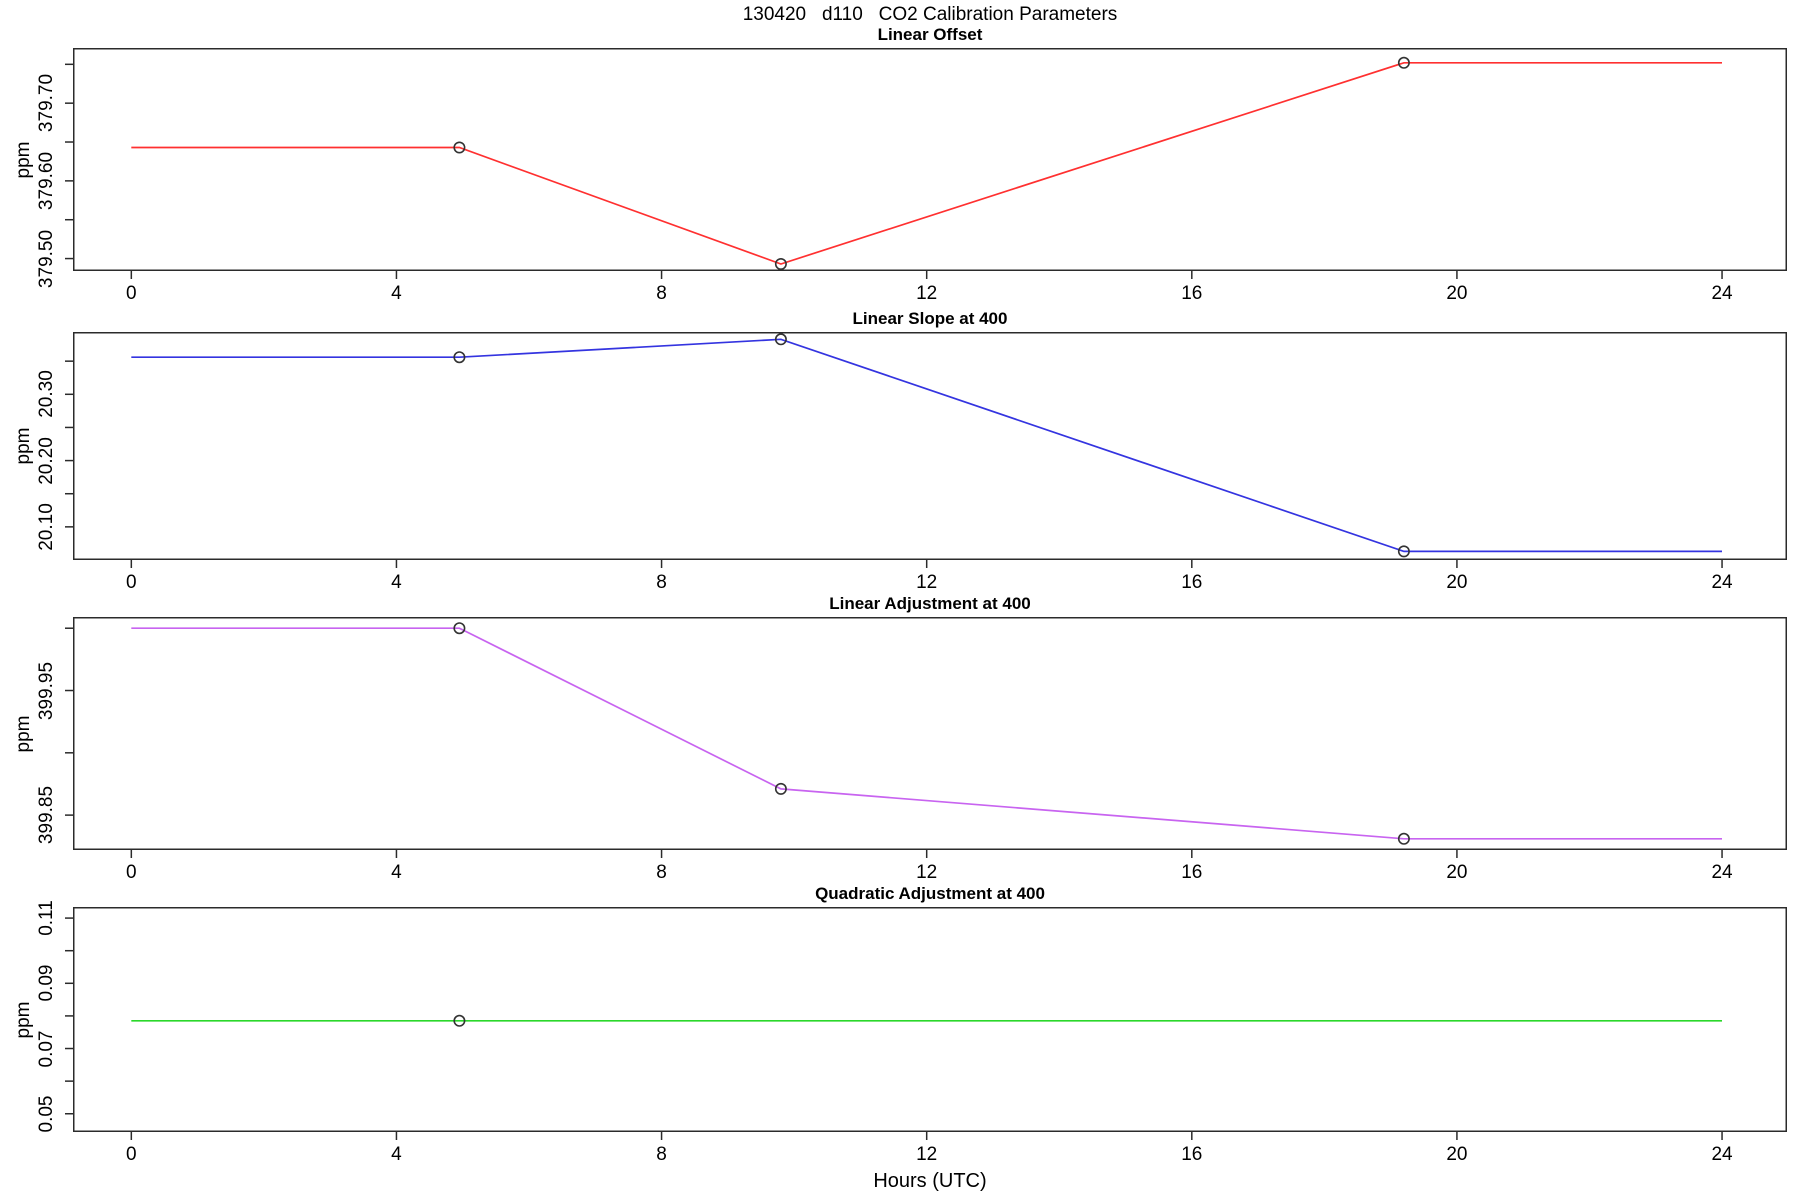 The height and width of the screenshot is (1200, 1800). What do you see at coordinates (46, 1114) in the screenshot?
I see `y-tick-label: 0.05` at bounding box center [46, 1114].